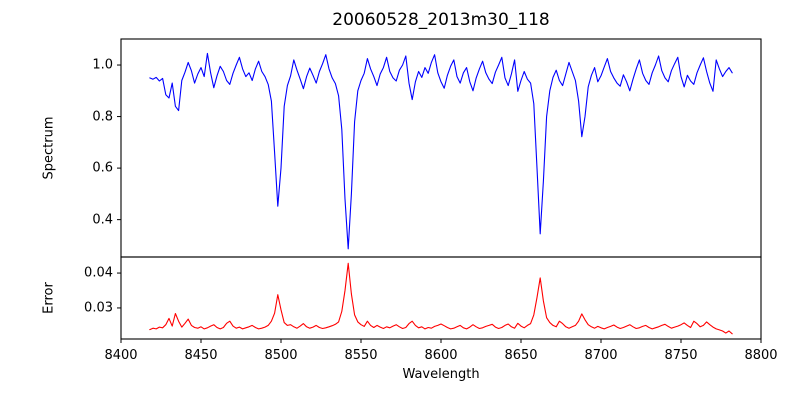  I want to click on y-tick-label: 1.0, so click(102, 65).